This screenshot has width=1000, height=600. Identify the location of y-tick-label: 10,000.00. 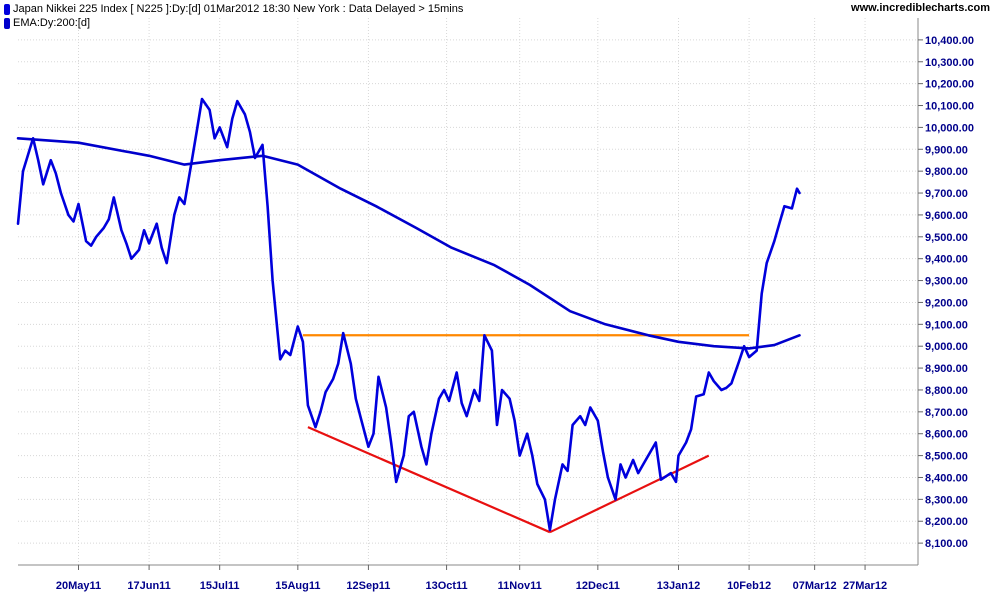
(949, 128).